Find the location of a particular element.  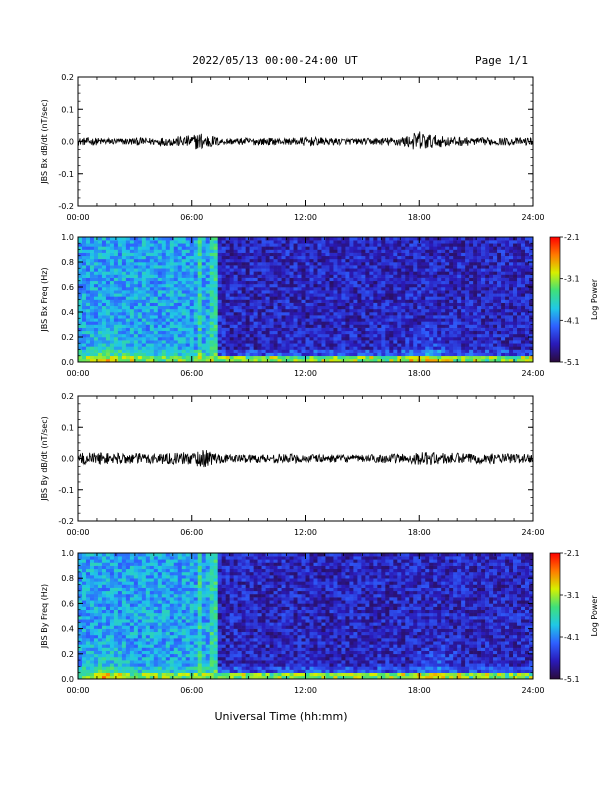

y-axis-label: JBS Bx dB/dt (nT/sec) is located at coordinates (44, 142).